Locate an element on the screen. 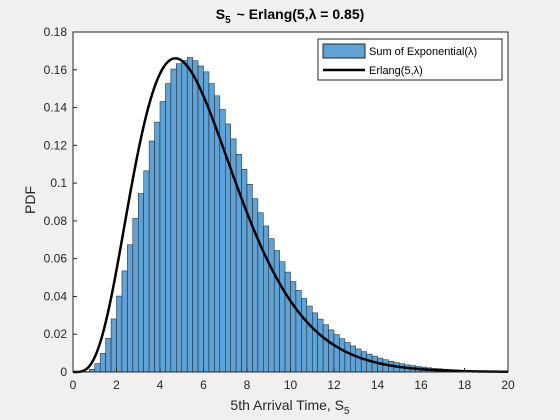 This screenshot has width=560, height=420. y-tick-label: 0.12 is located at coordinates (56, 145).